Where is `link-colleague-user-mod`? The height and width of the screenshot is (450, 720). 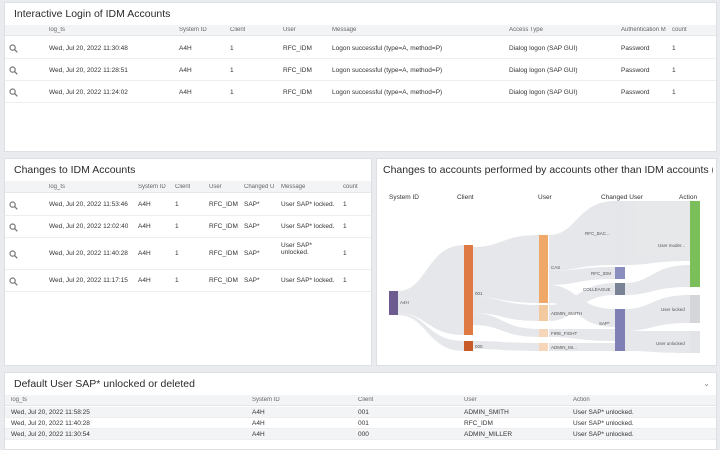
link-colleague-user-mod is located at coordinates (657, 280).